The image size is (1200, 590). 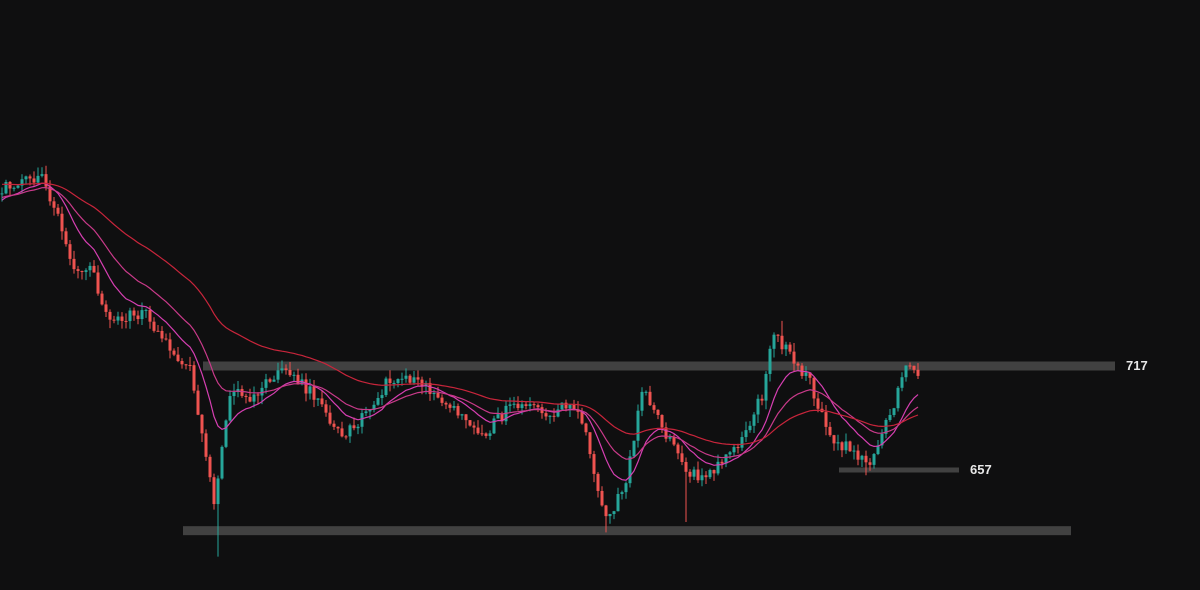 I want to click on level-label-657: 657, so click(x=981, y=469).